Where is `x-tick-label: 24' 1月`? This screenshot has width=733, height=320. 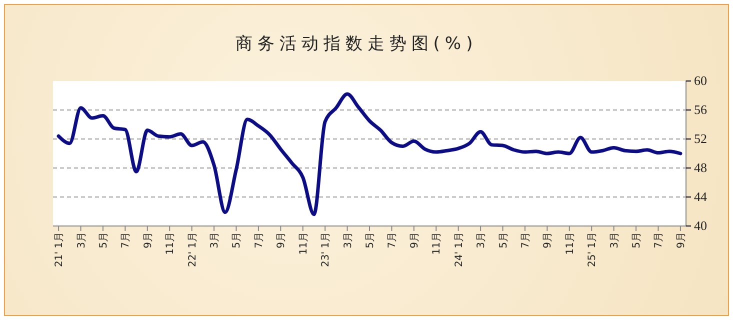 x-tick-label: 24' 1月 is located at coordinates (459, 250).